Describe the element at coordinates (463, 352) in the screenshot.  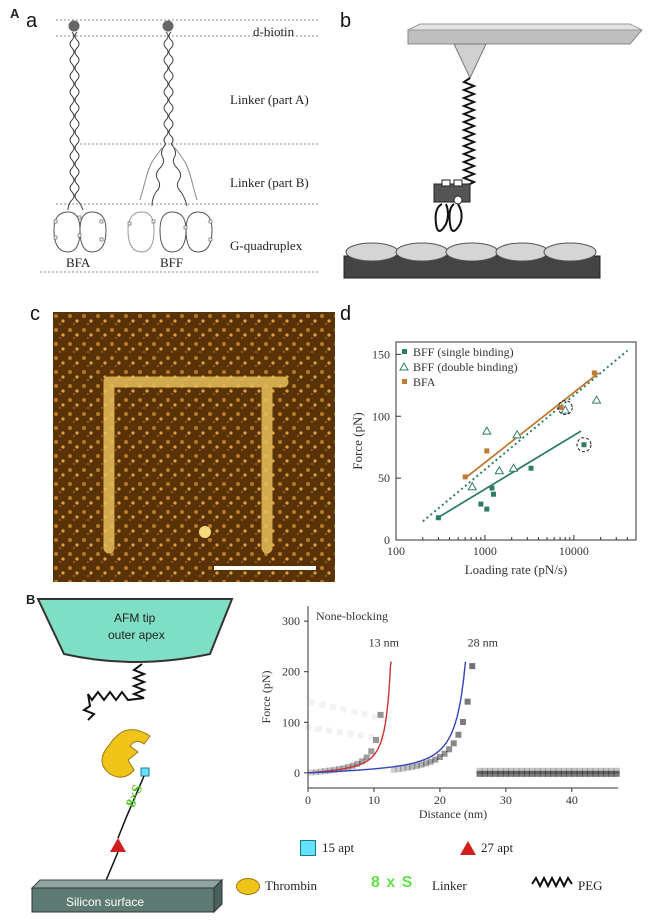
I see `legend-label: BFF (single binding)` at that location.